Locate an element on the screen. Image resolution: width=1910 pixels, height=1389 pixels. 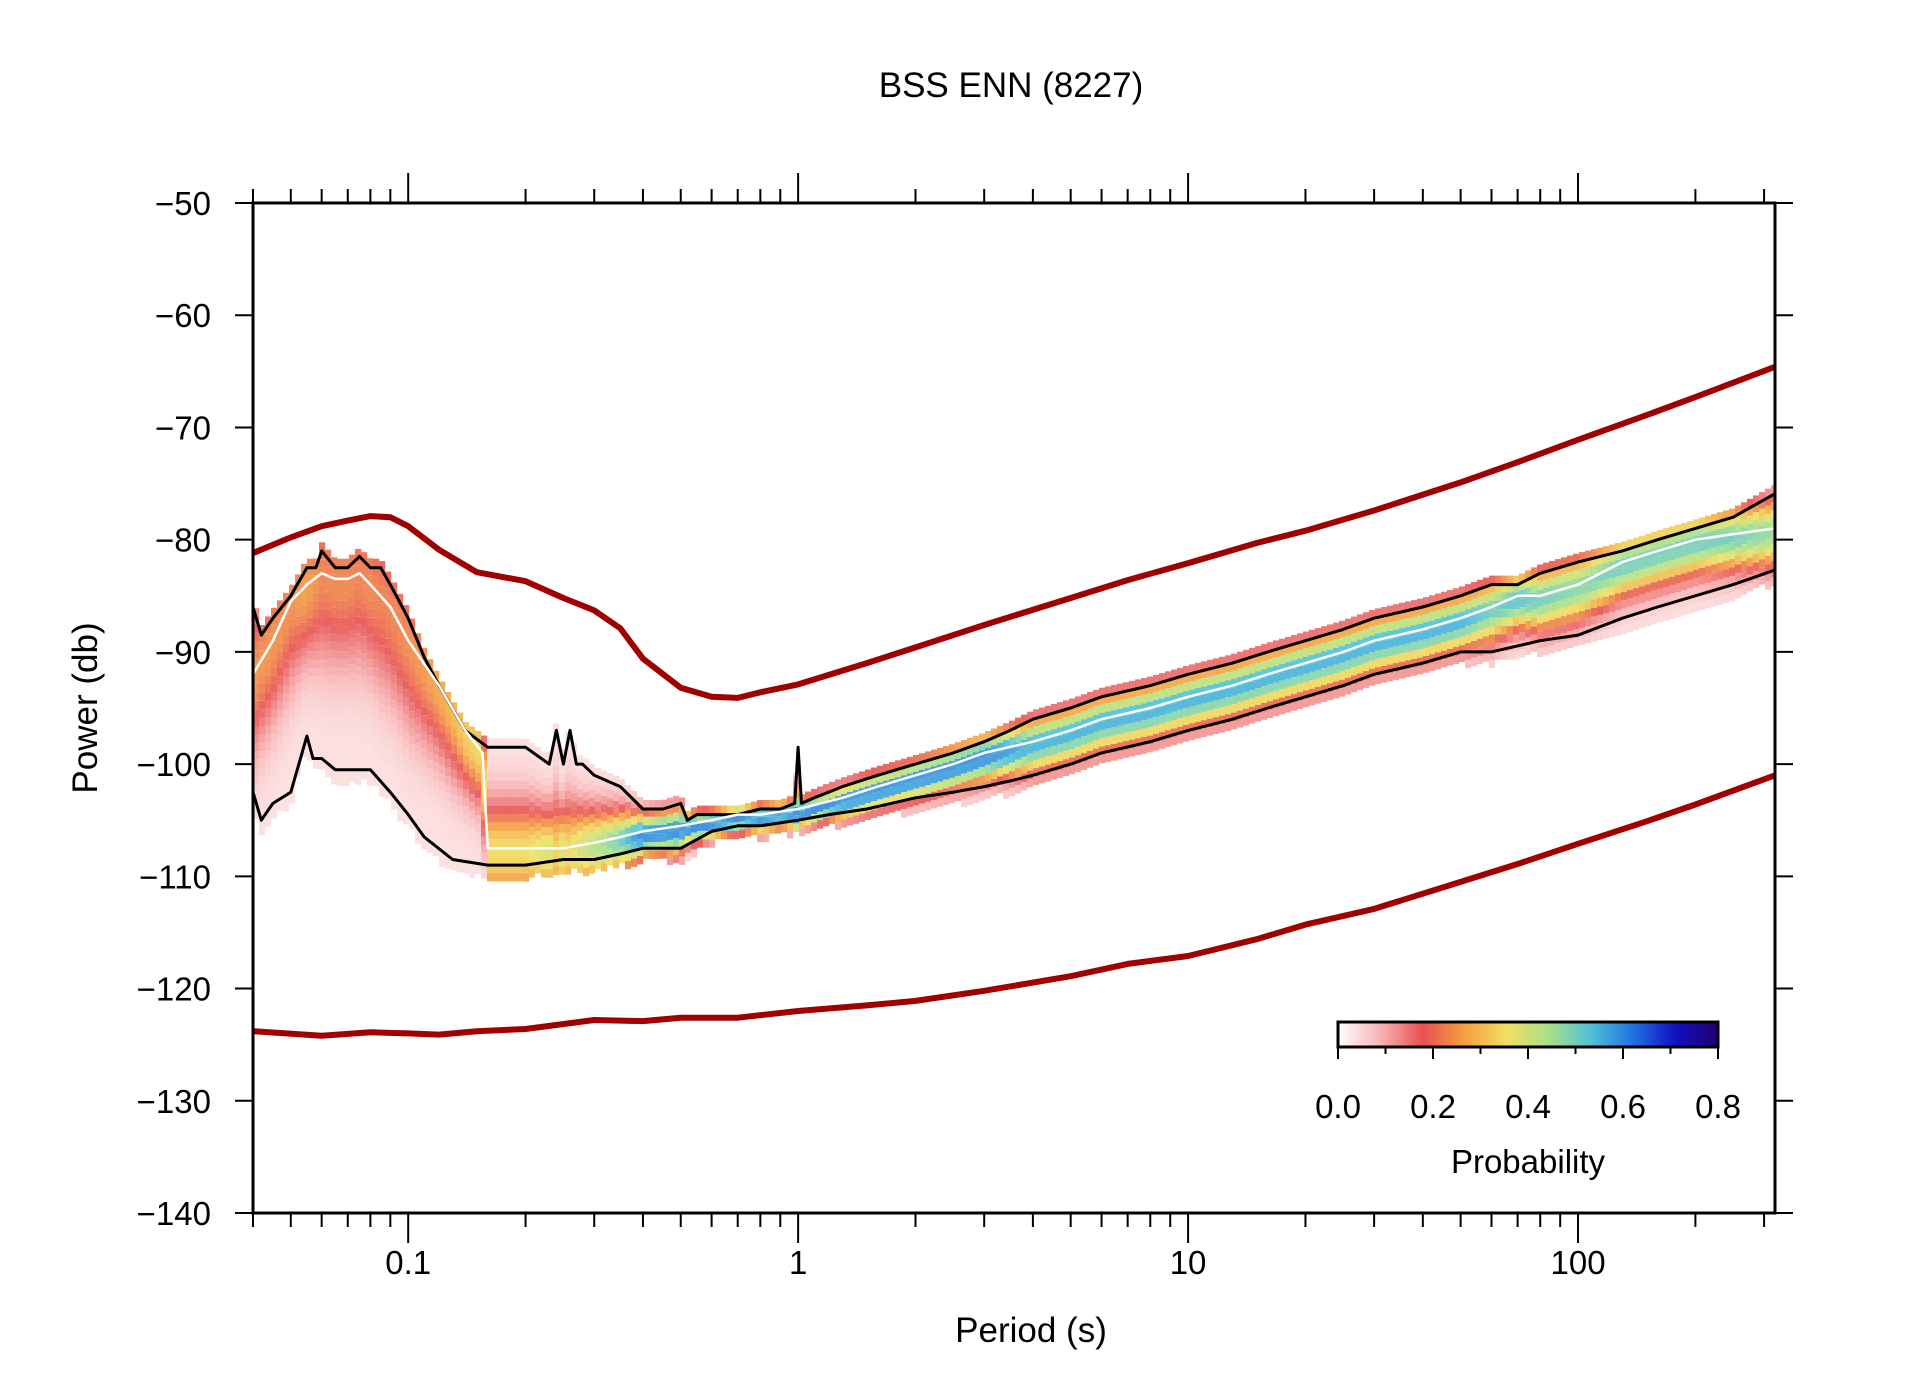
y-axis-label: Power (db) is located at coordinates (85, 707).